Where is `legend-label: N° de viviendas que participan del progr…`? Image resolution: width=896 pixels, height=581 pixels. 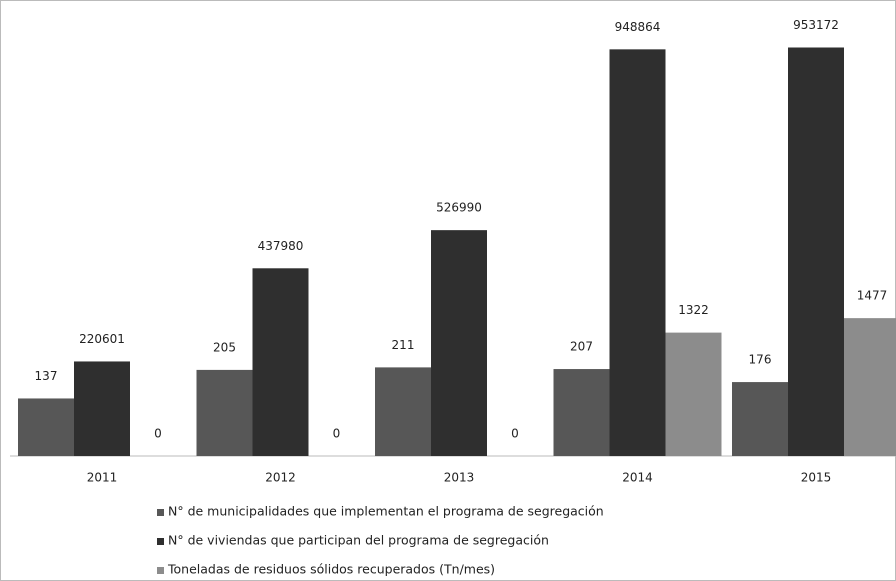
legend-label: N° de viviendas que participan del progr… is located at coordinates (358, 540).